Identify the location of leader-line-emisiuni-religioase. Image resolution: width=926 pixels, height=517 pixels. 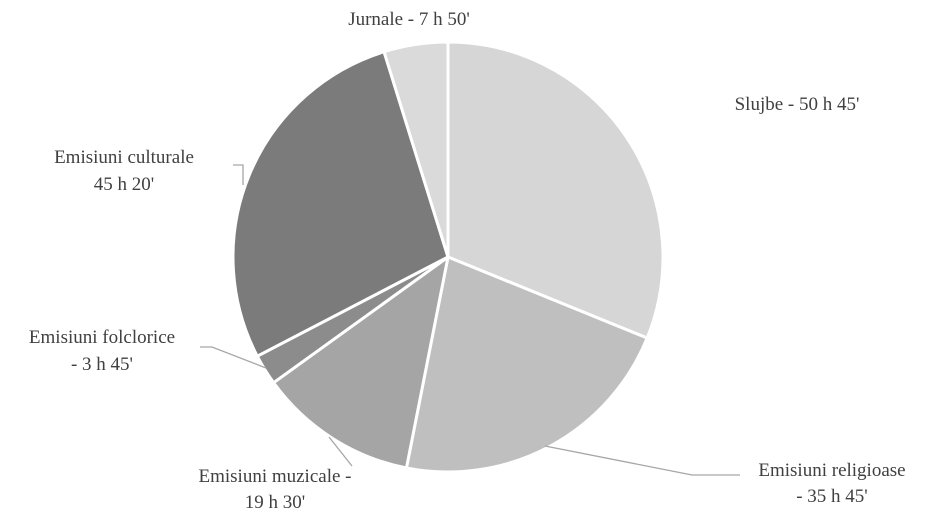
(642, 460).